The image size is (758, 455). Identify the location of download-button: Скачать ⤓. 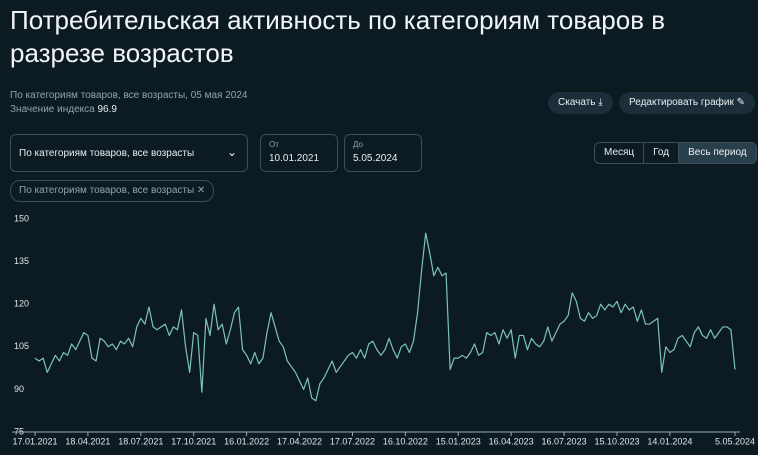
(580, 103).